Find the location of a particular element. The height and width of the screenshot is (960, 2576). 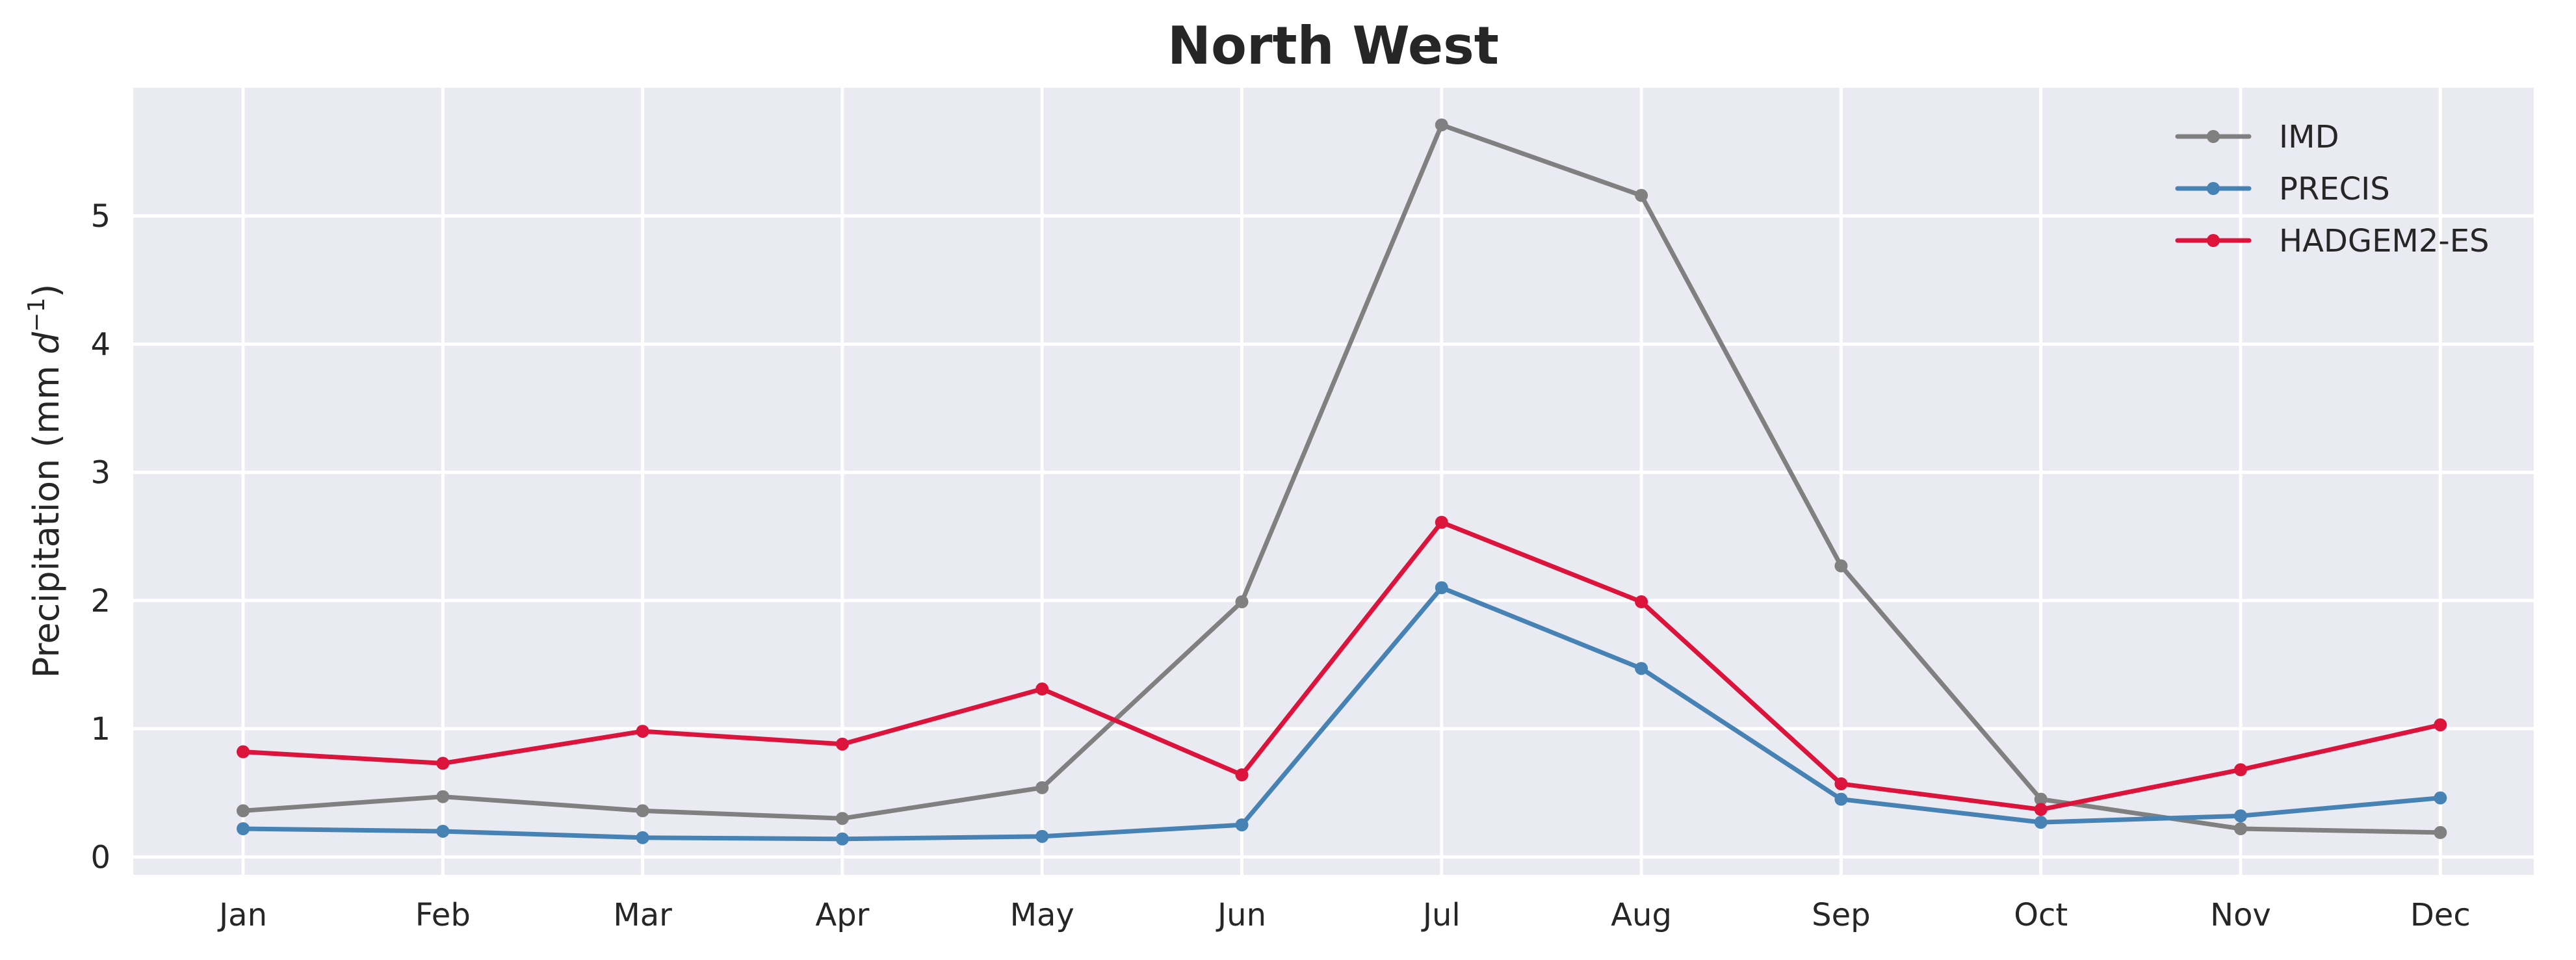

y-axis-label-var: d is located at coordinates (47, 342).